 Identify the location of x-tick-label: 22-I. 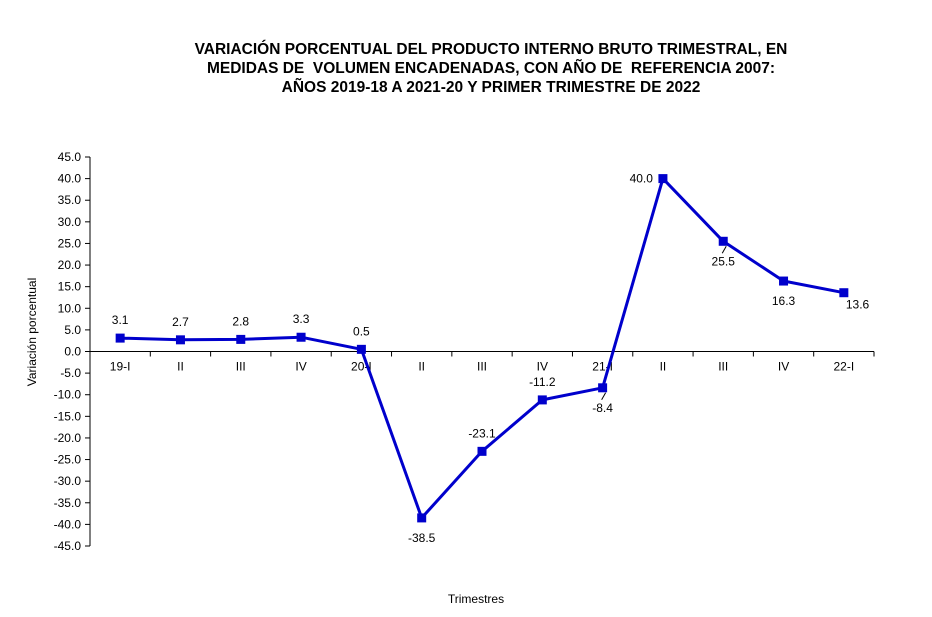
(844, 367).